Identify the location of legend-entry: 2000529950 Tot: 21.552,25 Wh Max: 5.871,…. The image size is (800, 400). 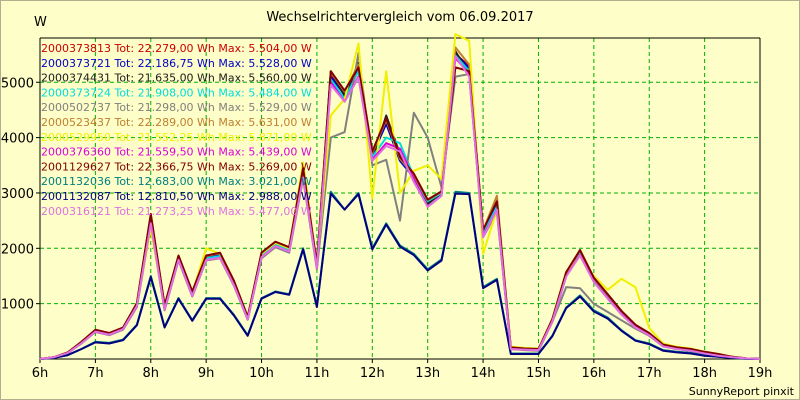
(176, 137).